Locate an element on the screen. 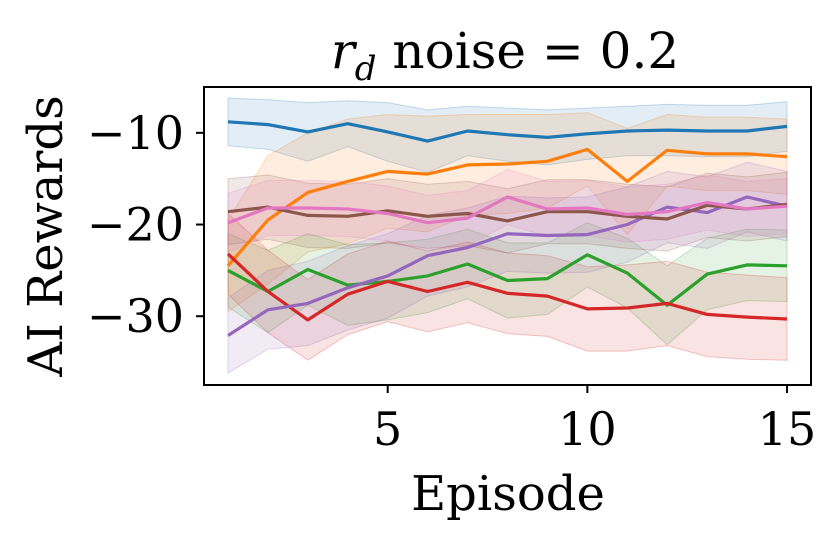  x-axis-ticks: 5 10 15 is located at coordinates (594, 420).